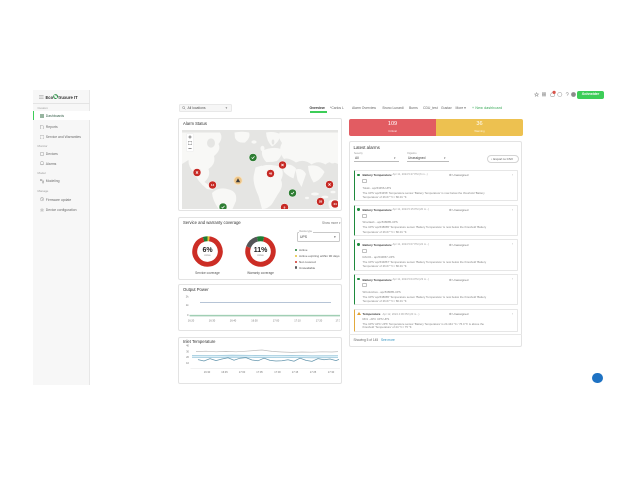 This screenshot has width=640, height=480. I want to click on svg-text: 20, so click(187, 357).